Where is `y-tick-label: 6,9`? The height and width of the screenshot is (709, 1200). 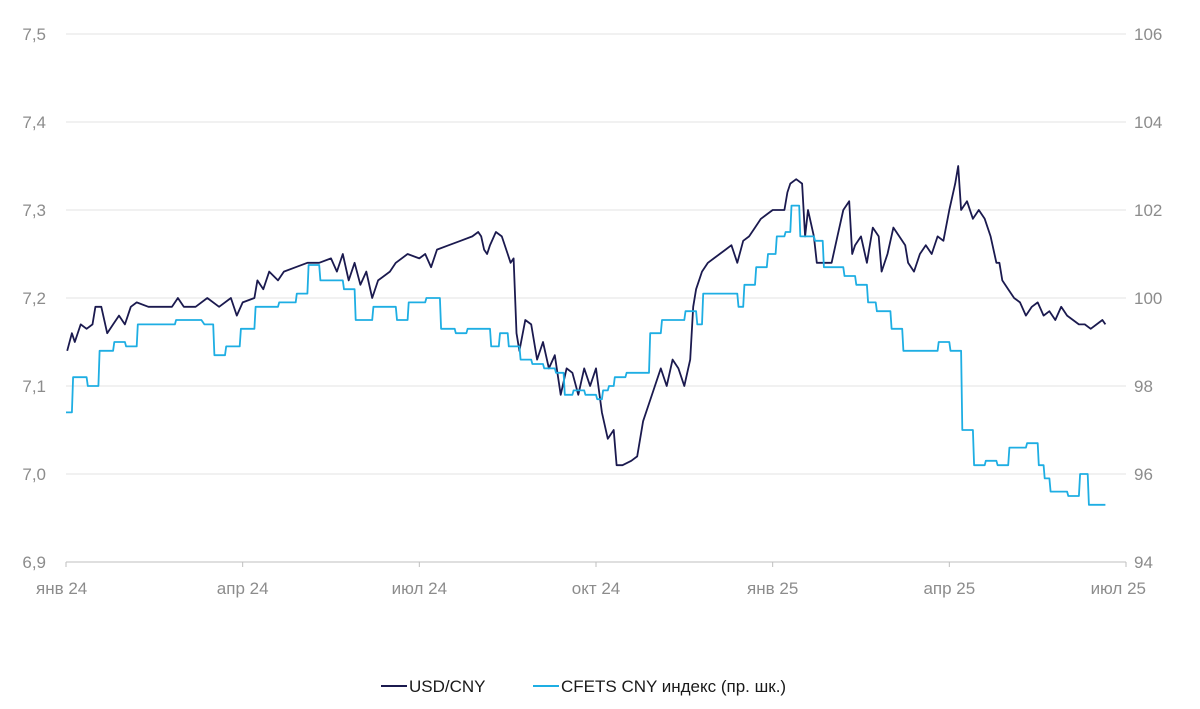 y-tick-label: 6,9 is located at coordinates (34, 562).